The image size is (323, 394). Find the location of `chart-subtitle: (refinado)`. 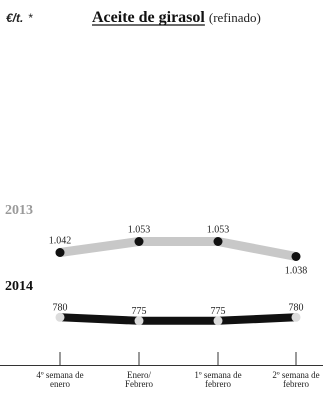

chart-subtitle: (refinado) is located at coordinates (235, 17).